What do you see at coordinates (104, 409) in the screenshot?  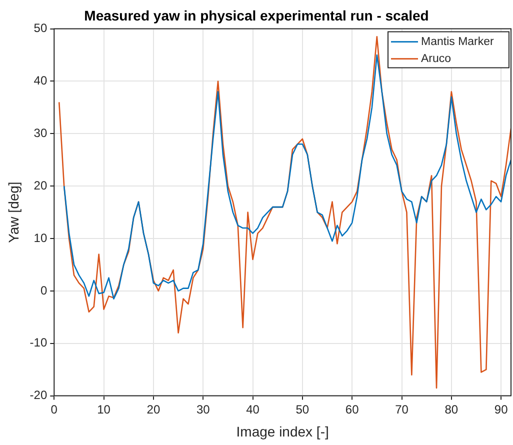 I see `x-tick-label: 10` at bounding box center [104, 409].